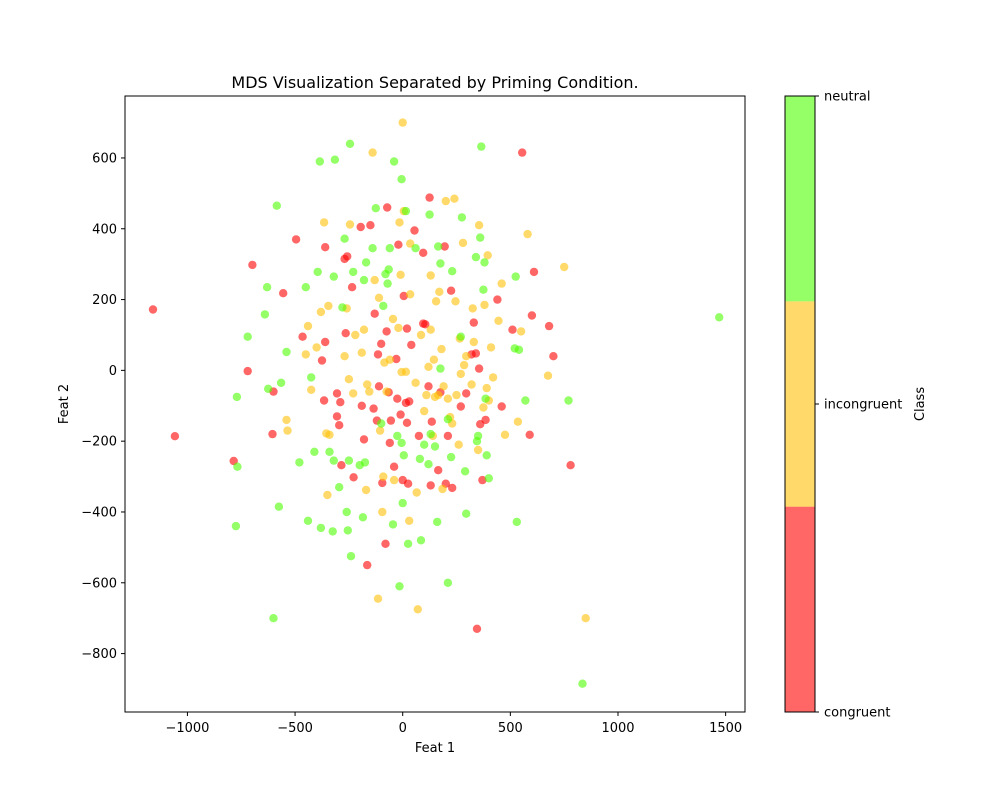 The image size is (1000, 800). What do you see at coordinates (920, 404) in the screenshot?
I see `colorbar-label: Class` at bounding box center [920, 404].